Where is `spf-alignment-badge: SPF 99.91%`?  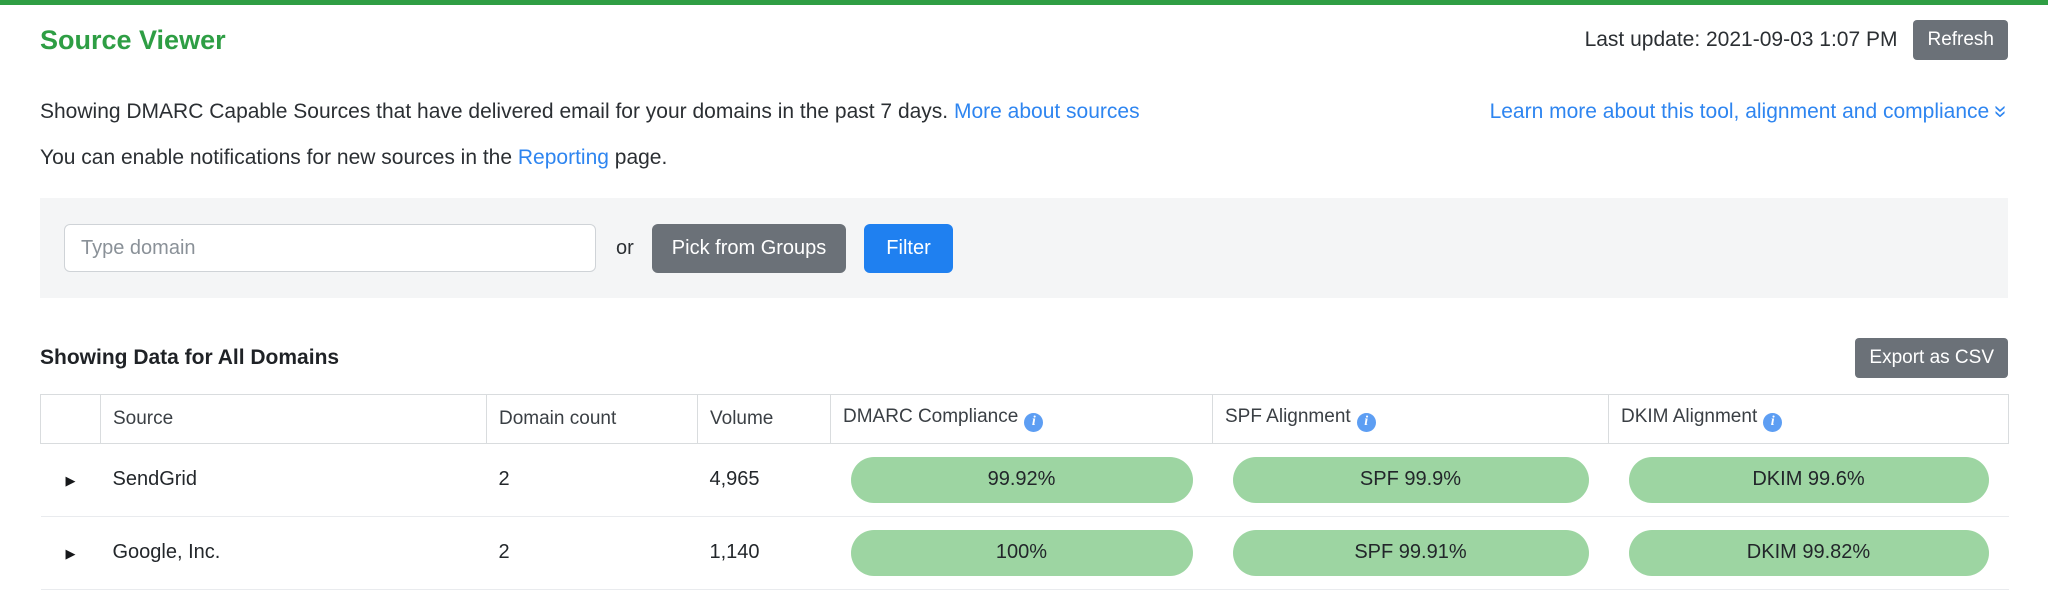
spf-alignment-badge: SPF 99.91% is located at coordinates (1410, 552).